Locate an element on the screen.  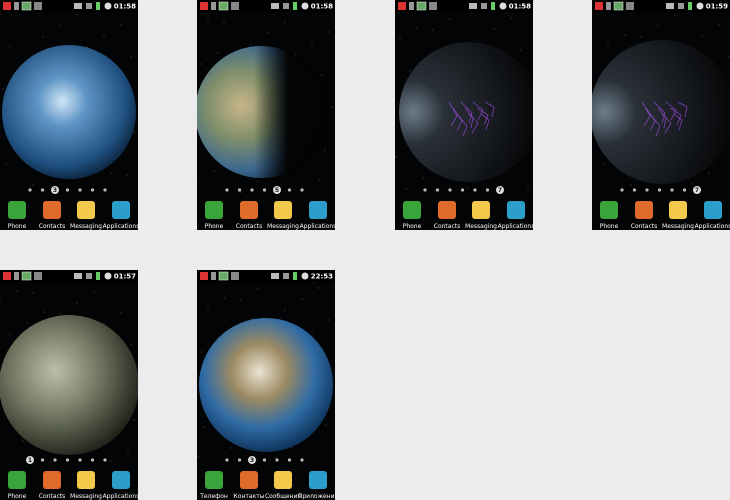
dock-label: Приложения is located at coordinates (318, 496).